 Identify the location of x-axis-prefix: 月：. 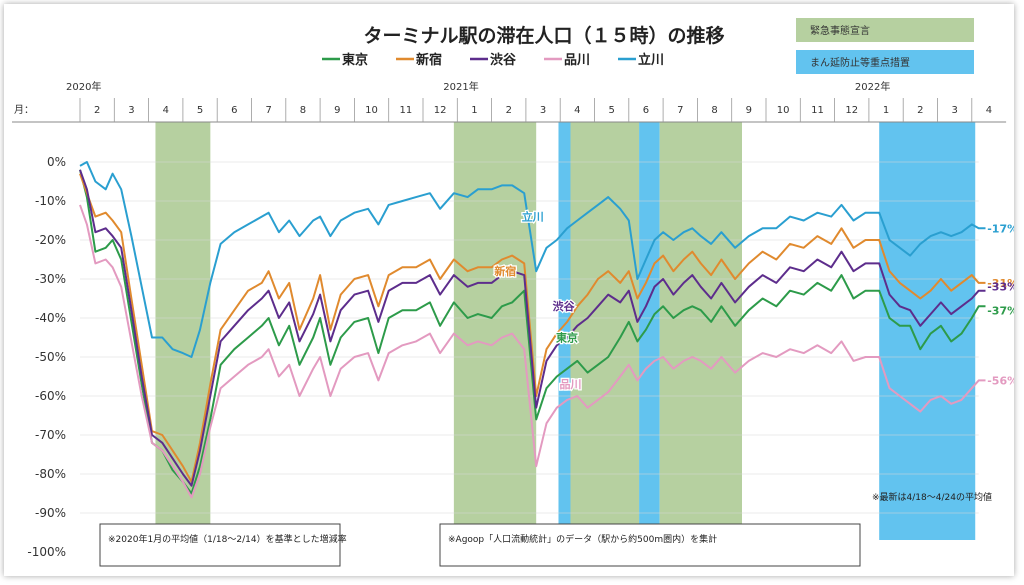
(24, 110).